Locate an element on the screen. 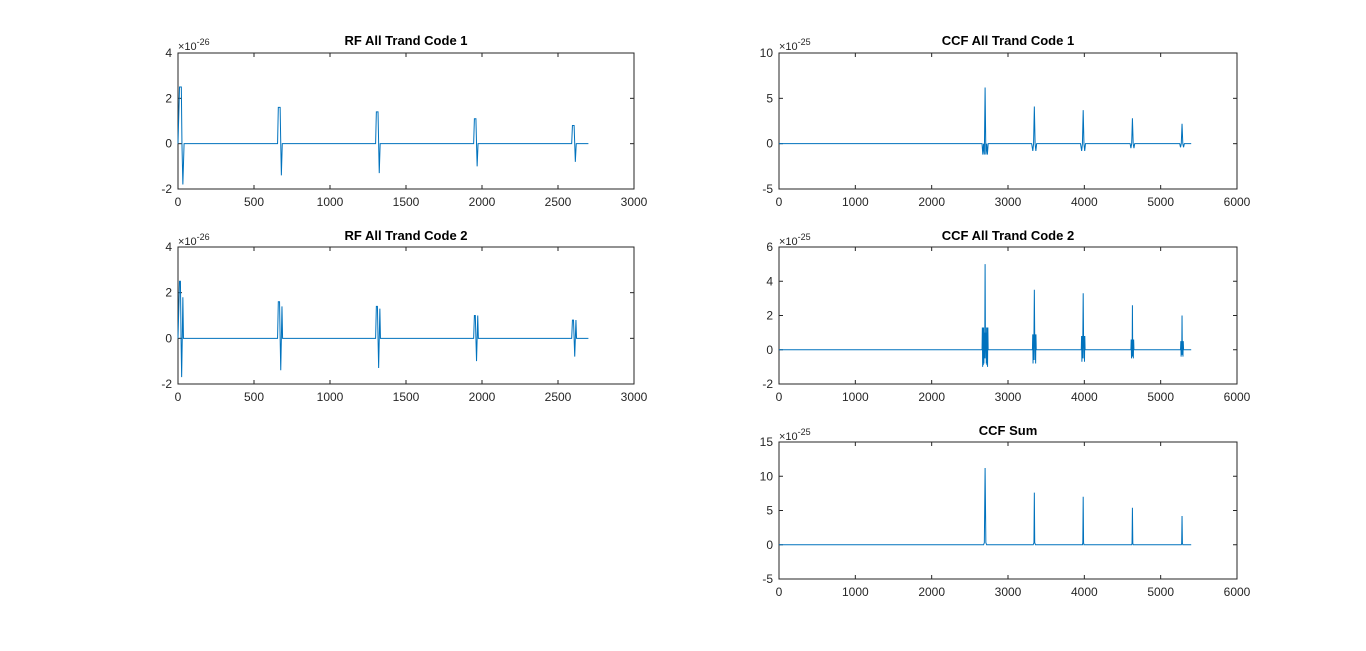 This screenshot has width=1366, height=651. y-tick-label: 6 is located at coordinates (769, 247).